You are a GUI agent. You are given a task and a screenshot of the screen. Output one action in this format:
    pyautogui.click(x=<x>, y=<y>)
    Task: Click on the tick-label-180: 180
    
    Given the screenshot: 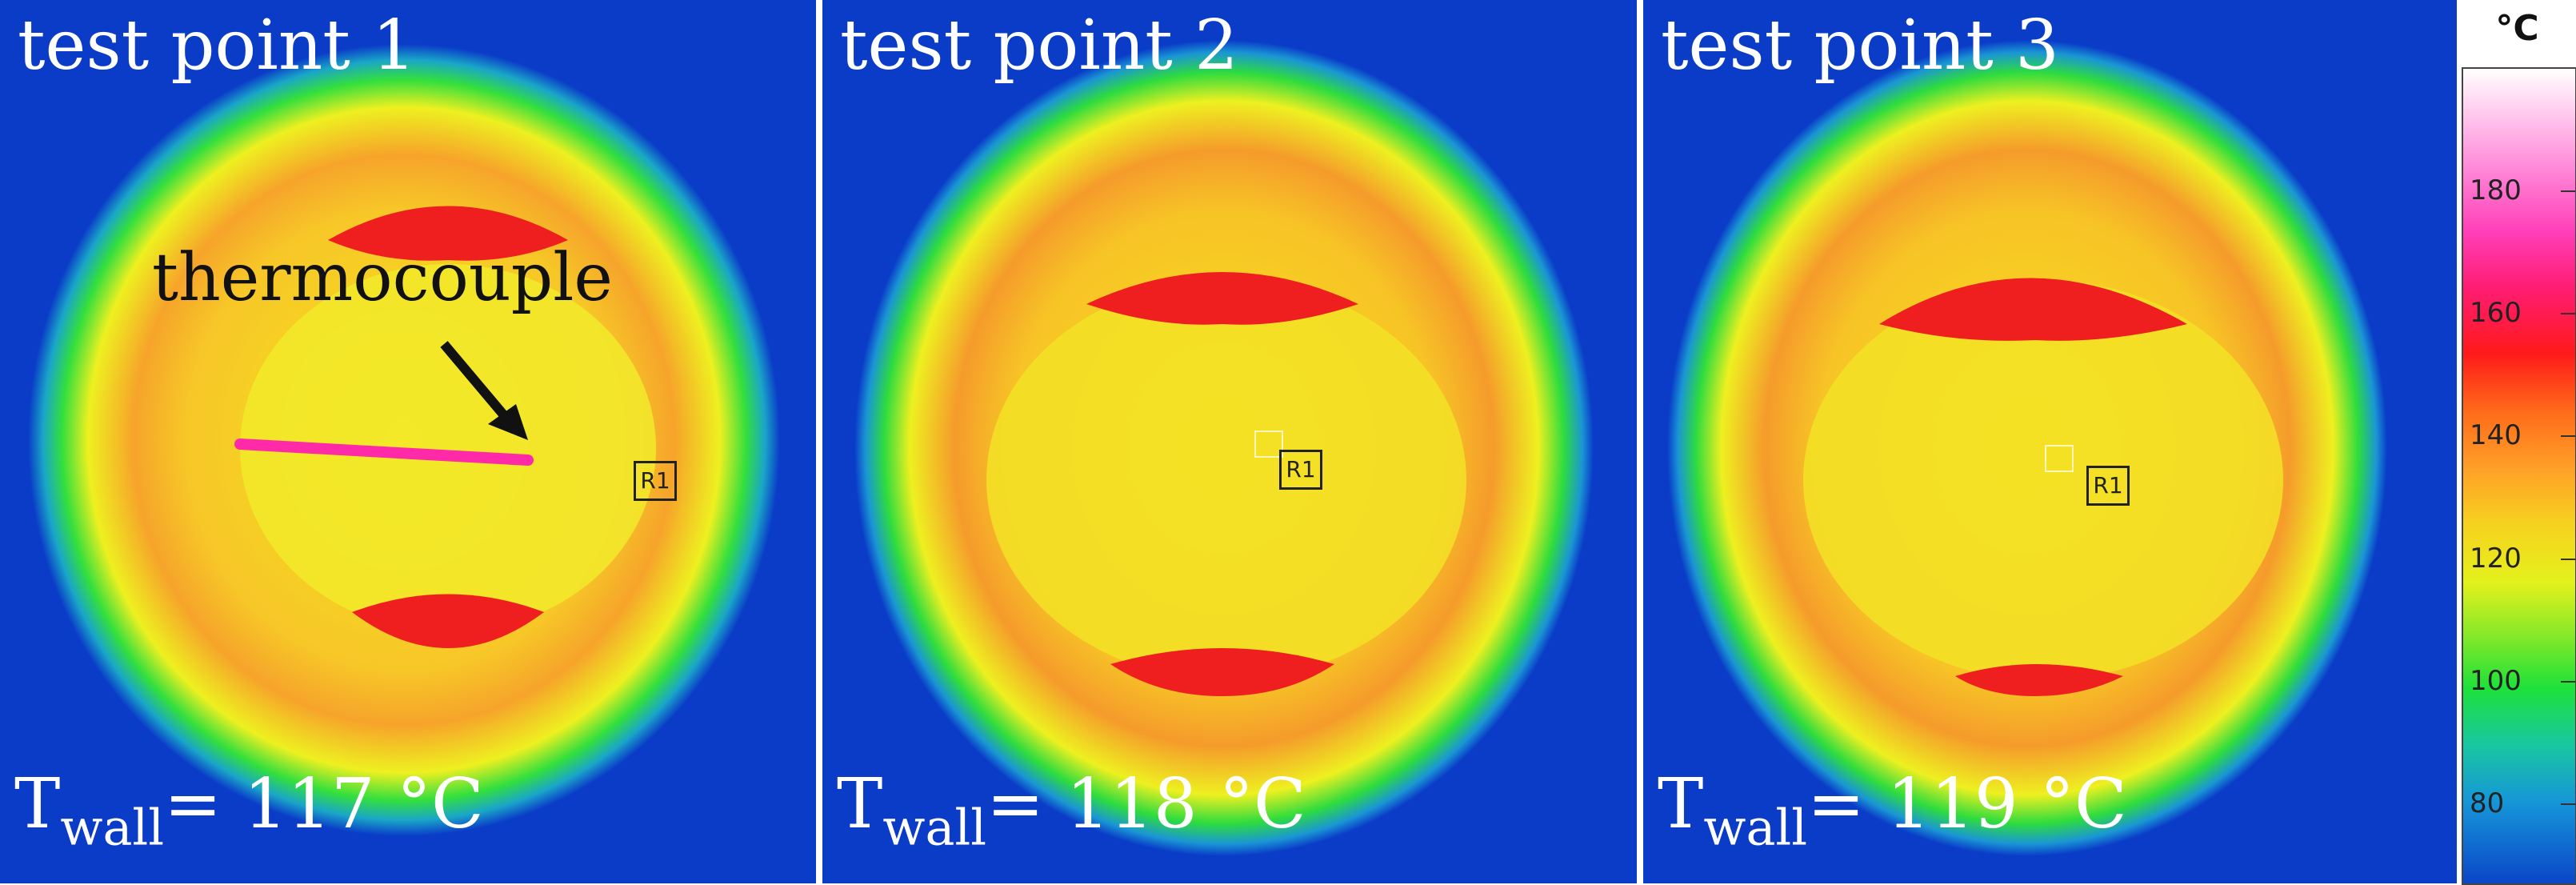 What is the action you would take?
    pyautogui.click(x=2496, y=190)
    